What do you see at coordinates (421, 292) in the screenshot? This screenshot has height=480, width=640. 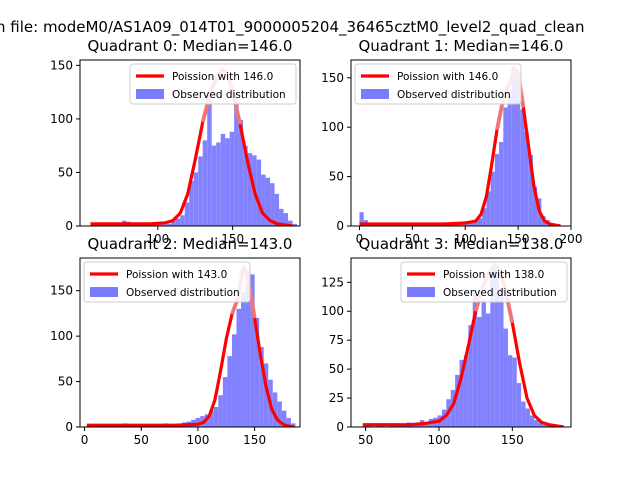 I see `legend-hist-swatch` at bounding box center [421, 292].